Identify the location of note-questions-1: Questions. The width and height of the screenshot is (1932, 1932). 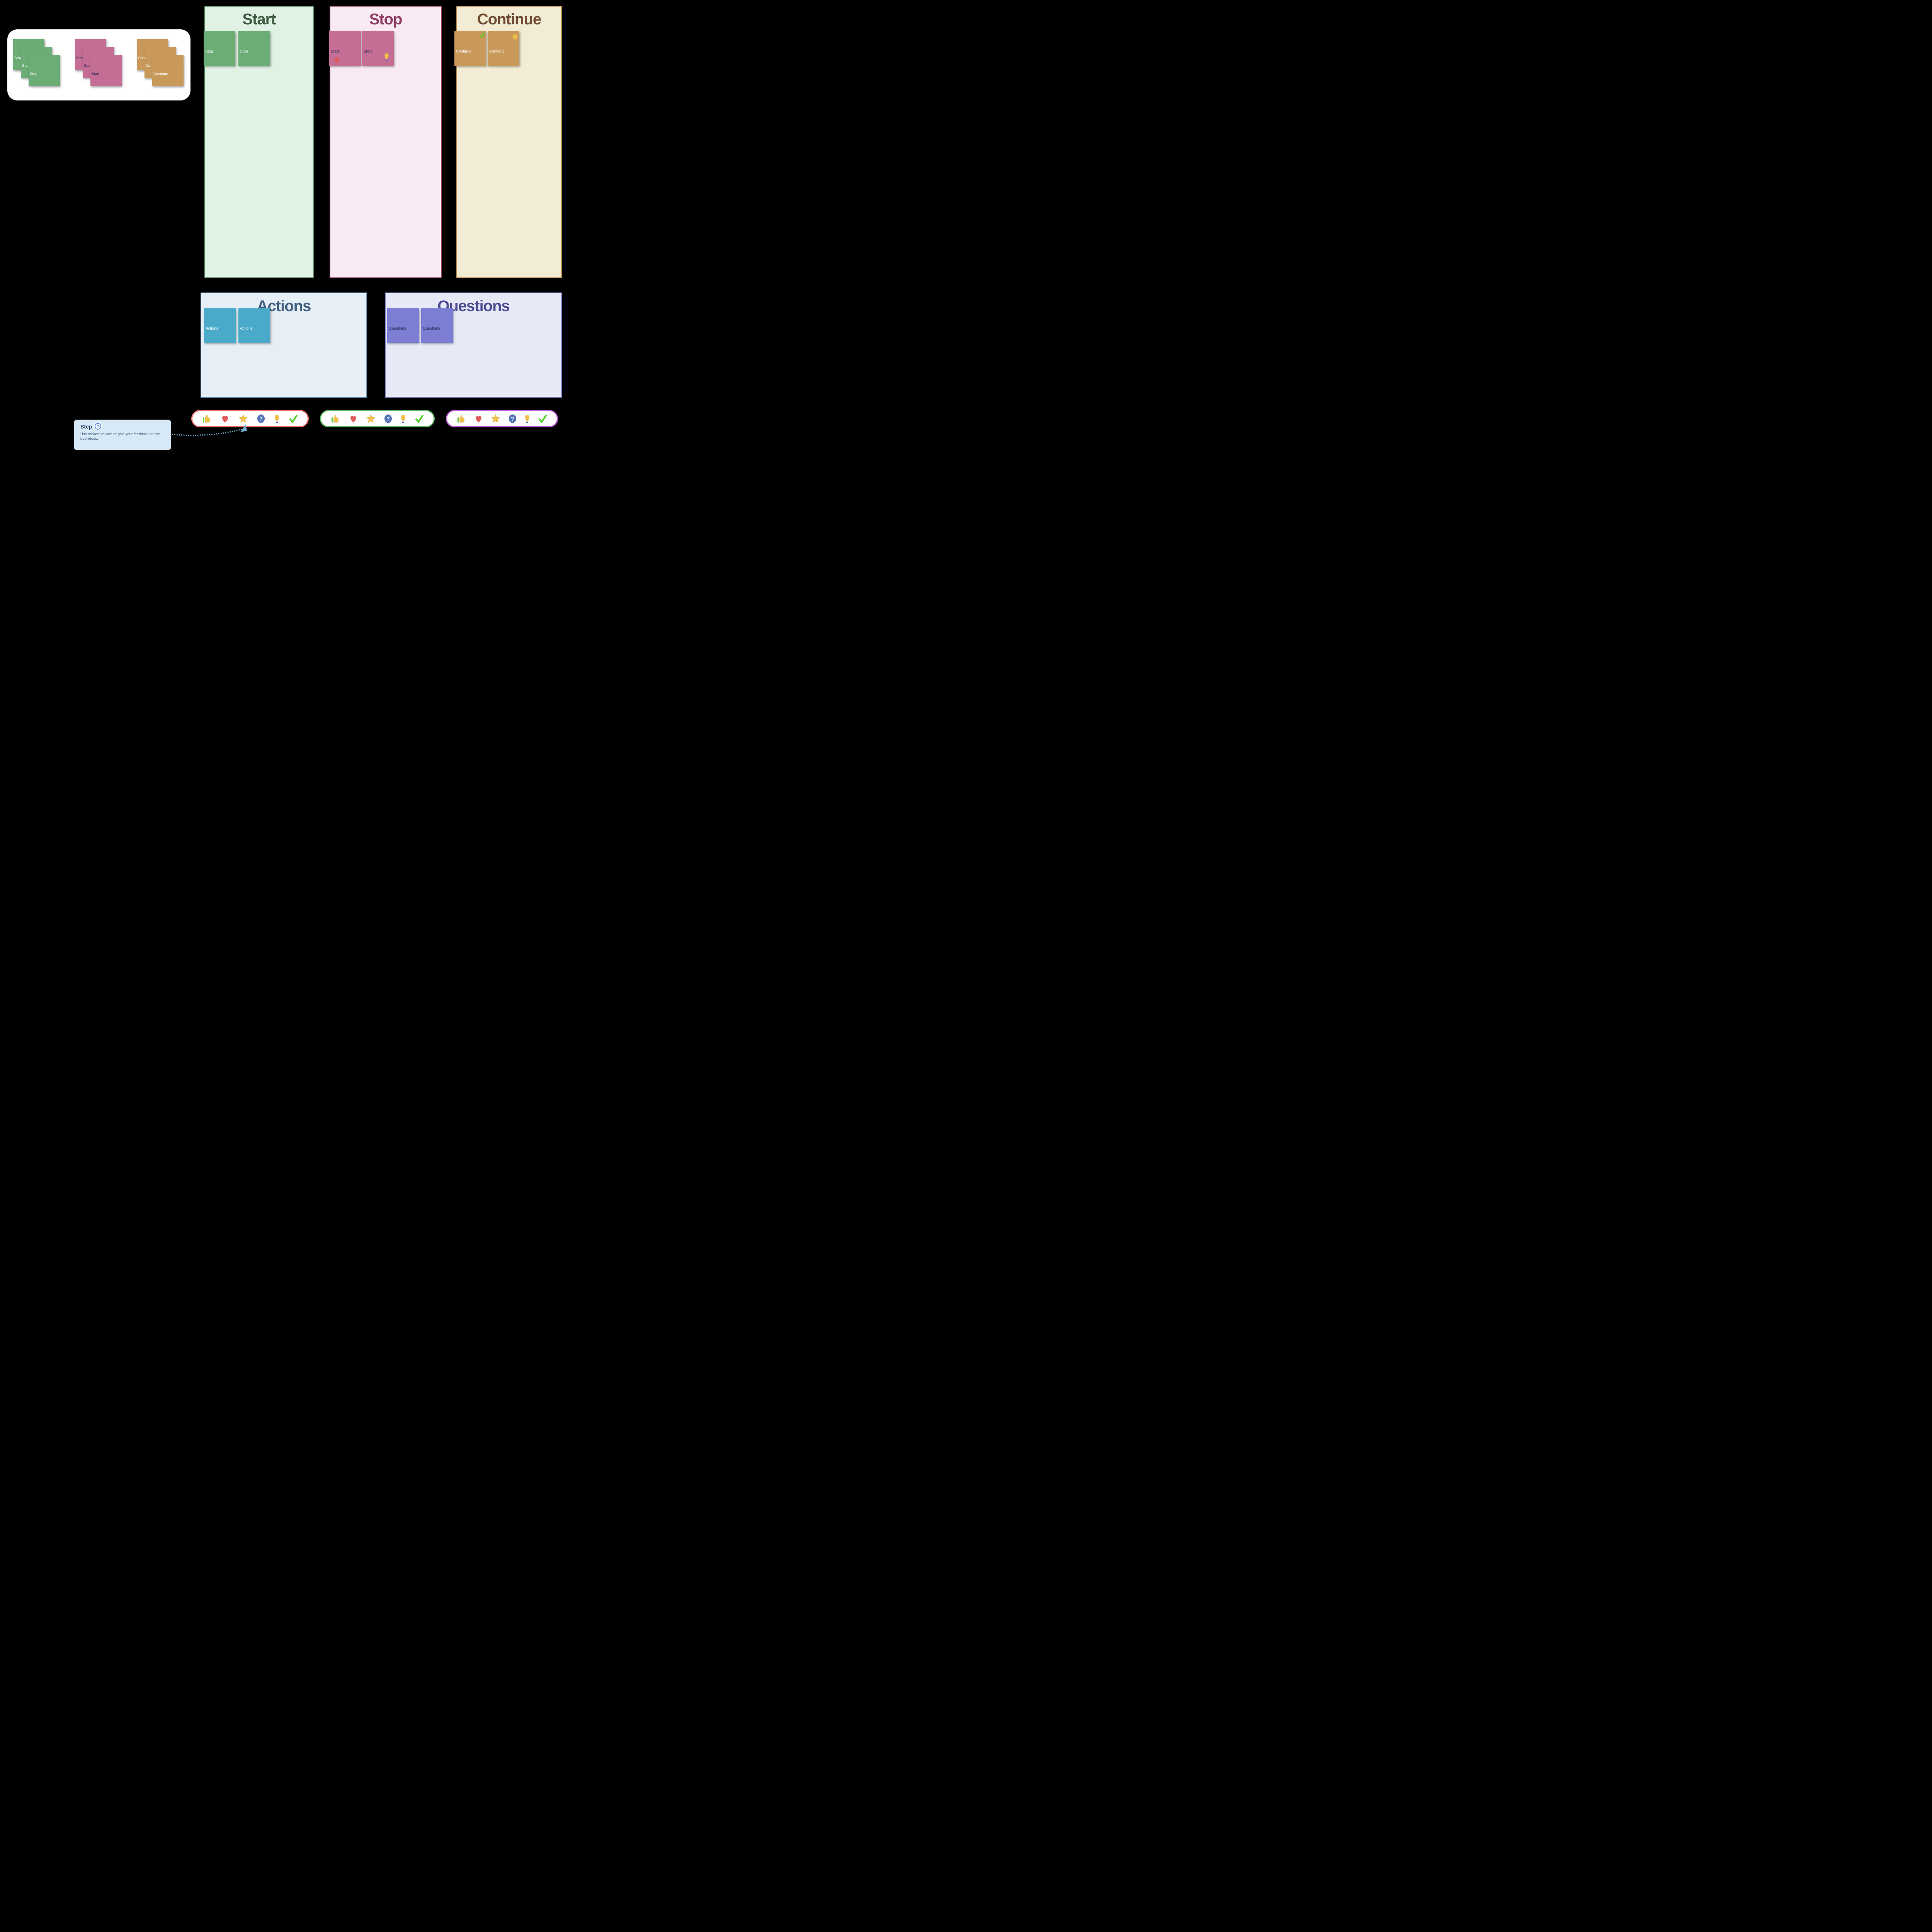
(403, 326).